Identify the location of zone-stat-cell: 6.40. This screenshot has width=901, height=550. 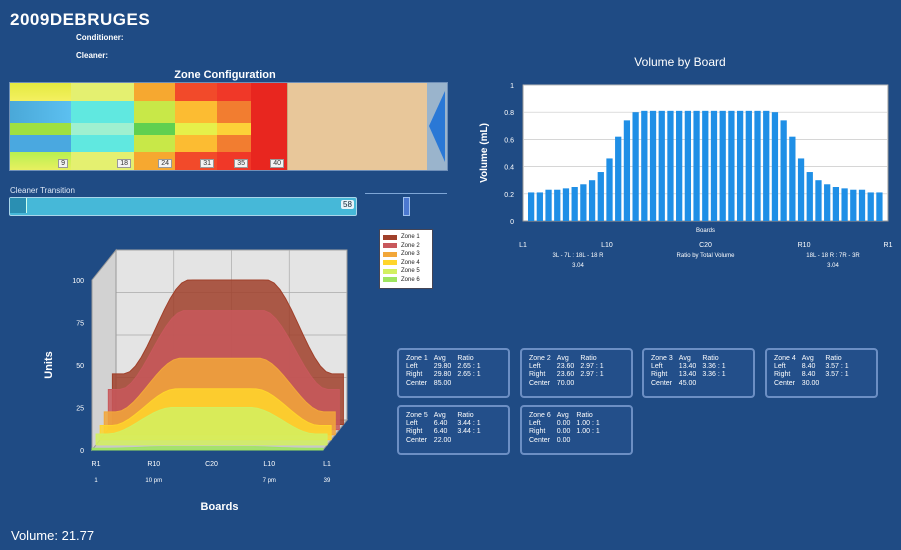
(440, 424).